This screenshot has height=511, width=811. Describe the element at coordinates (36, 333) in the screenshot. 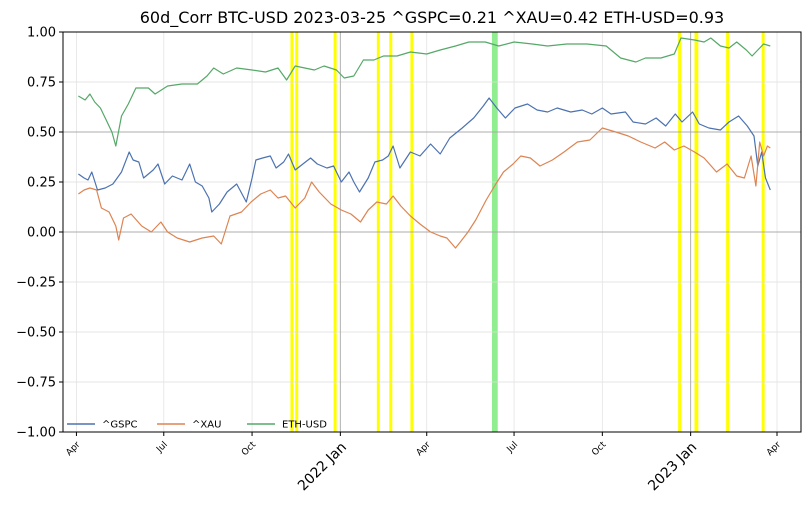

I see `y-tick-label: −0.50` at that location.